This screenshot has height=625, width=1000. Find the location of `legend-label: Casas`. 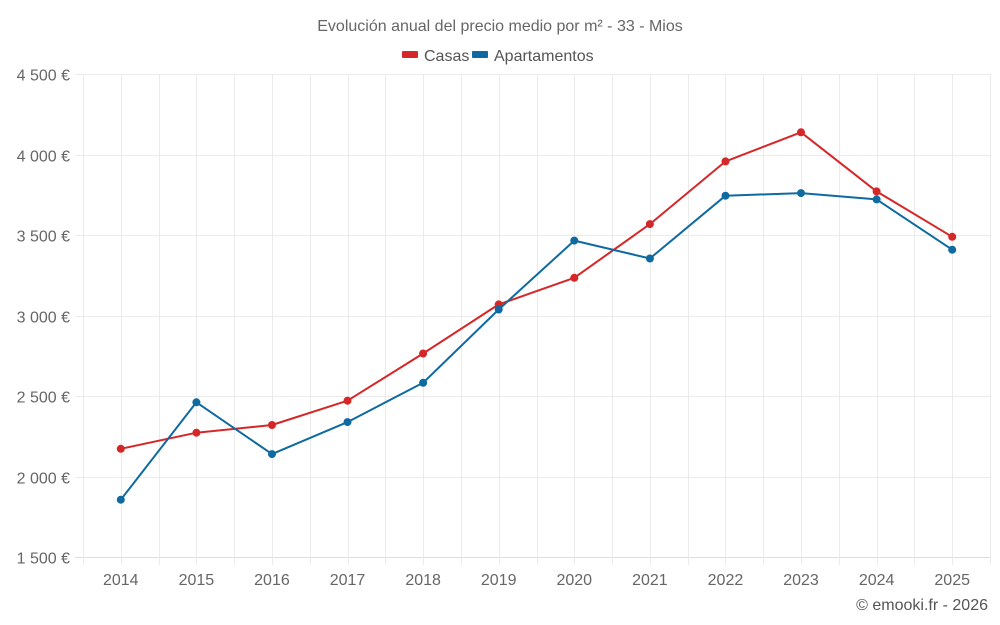

legend-label: Casas is located at coordinates (446, 56).